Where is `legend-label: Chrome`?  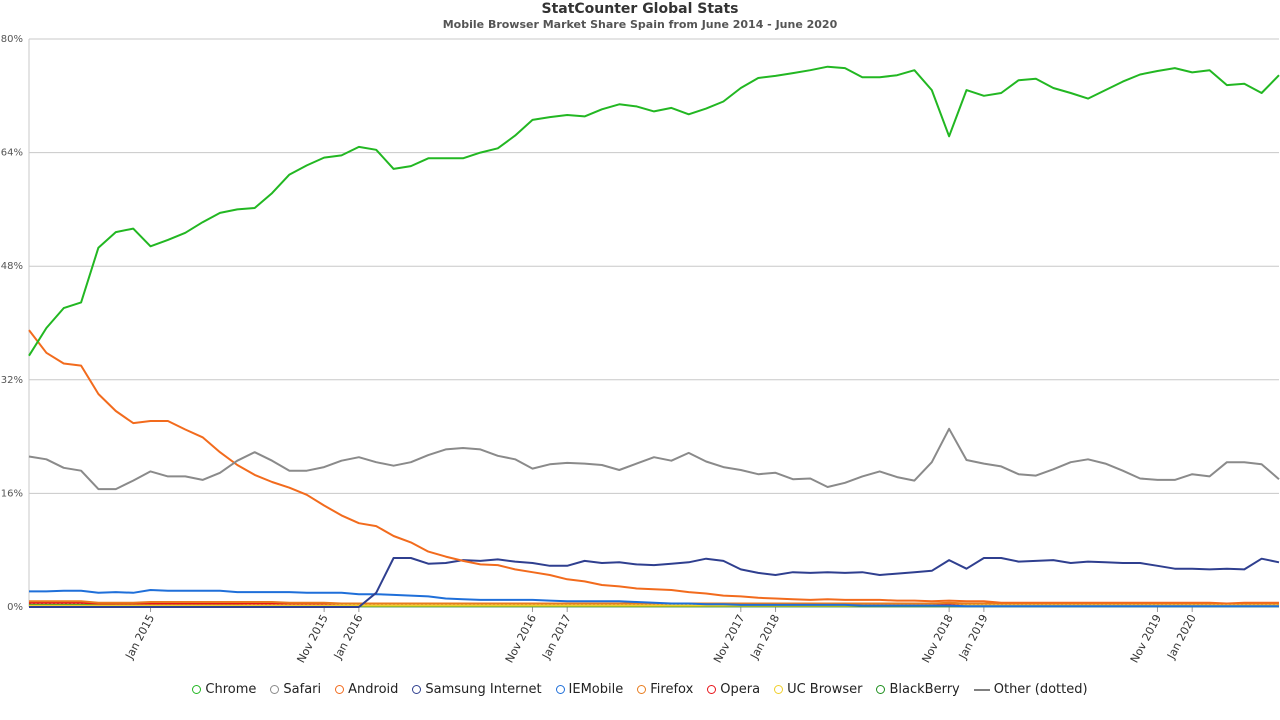
legend-label: Chrome is located at coordinates (231, 689).